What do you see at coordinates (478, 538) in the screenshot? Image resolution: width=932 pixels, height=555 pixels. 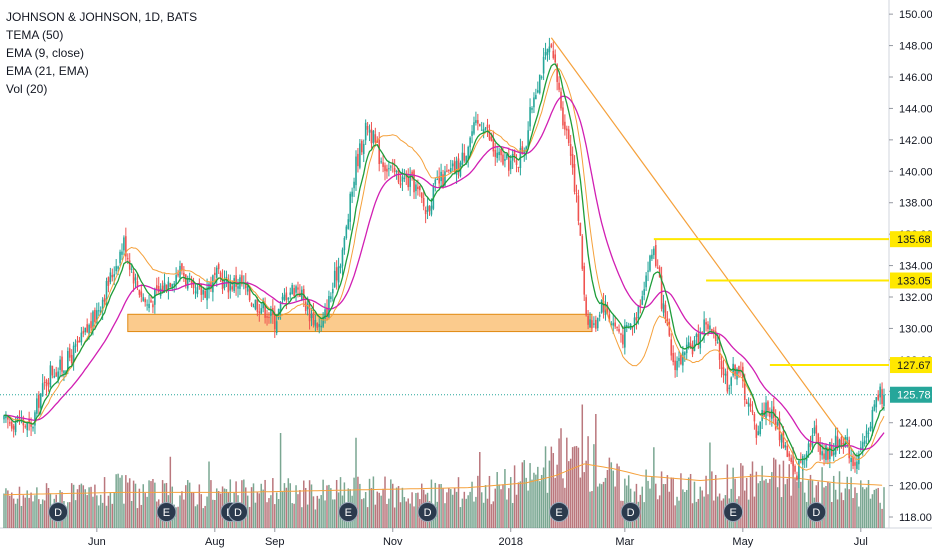 I see `time-axis: Jun Aug Sep Nov 2018 Mar May Jul` at bounding box center [478, 538].